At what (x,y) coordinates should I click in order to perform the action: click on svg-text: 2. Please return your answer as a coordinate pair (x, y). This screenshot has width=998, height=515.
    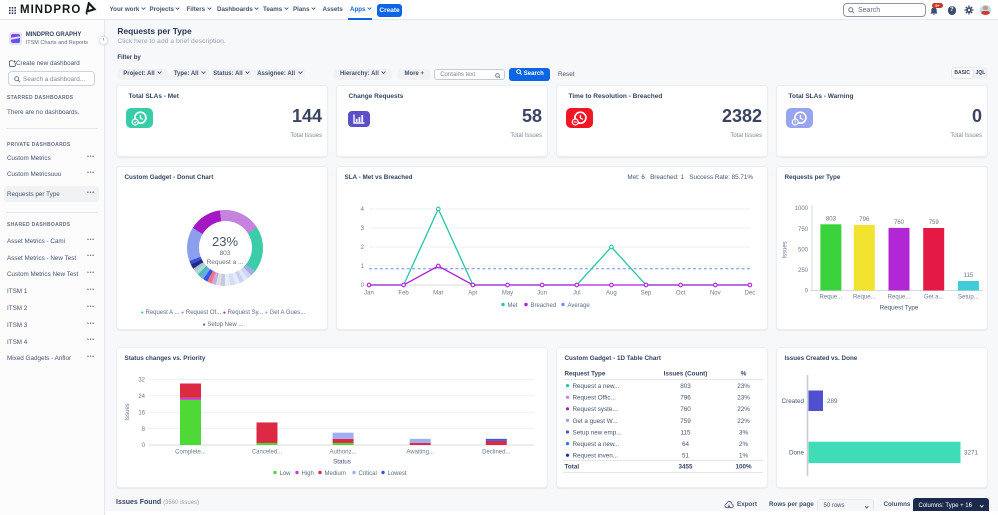
    Looking at the image, I should click on (363, 248).